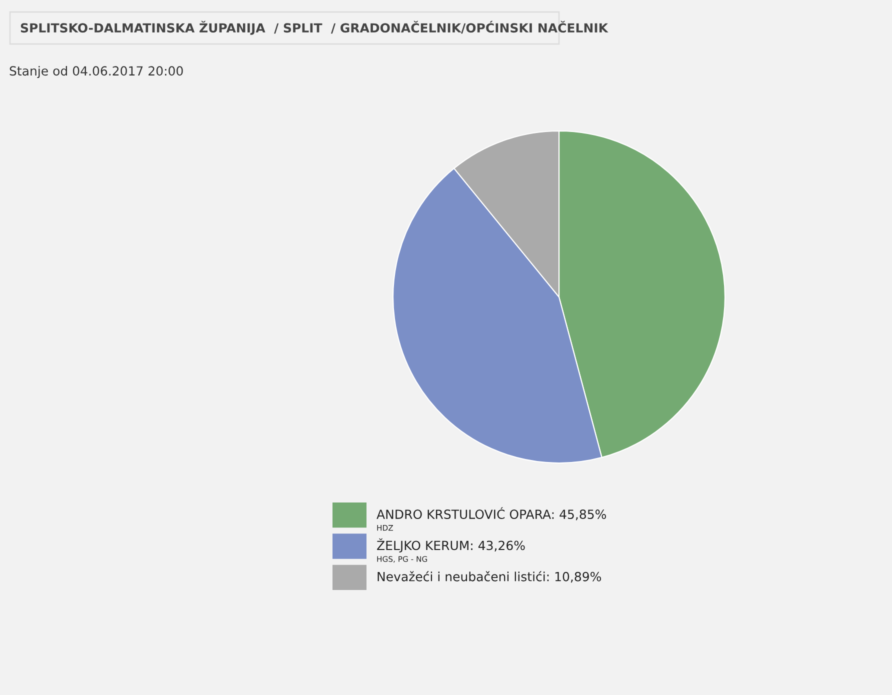 This screenshot has height=695, width=892. I want to click on text: Stanje od 04.06.2017 20:00, so click(96, 72).